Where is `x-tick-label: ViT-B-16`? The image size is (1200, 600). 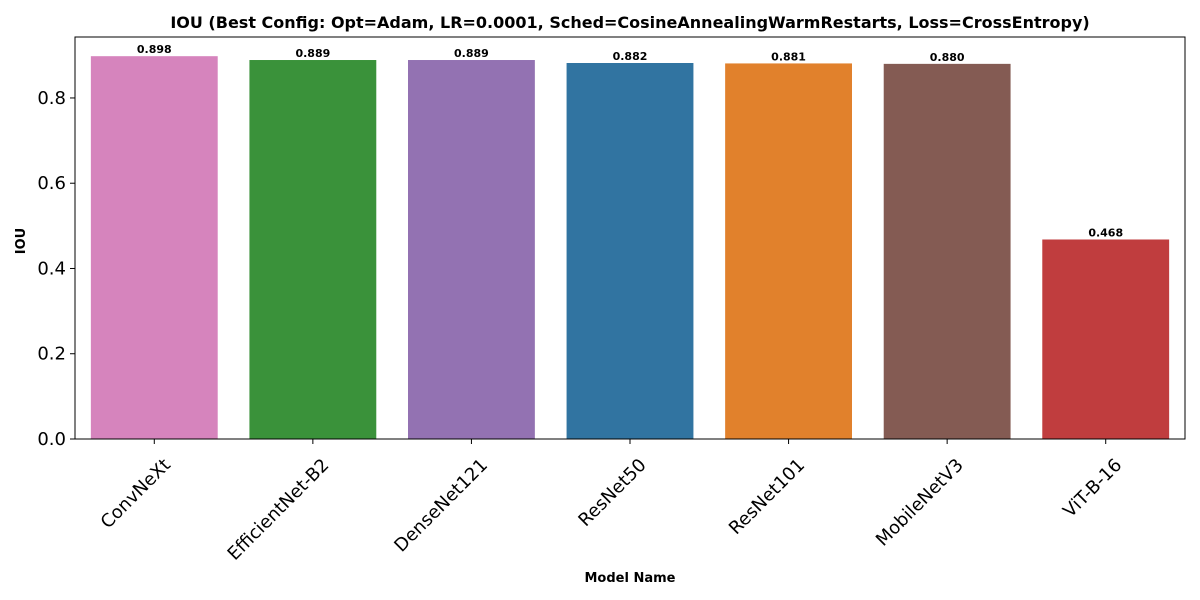 x-tick-label: ViT-B-16 is located at coordinates (1092, 488).